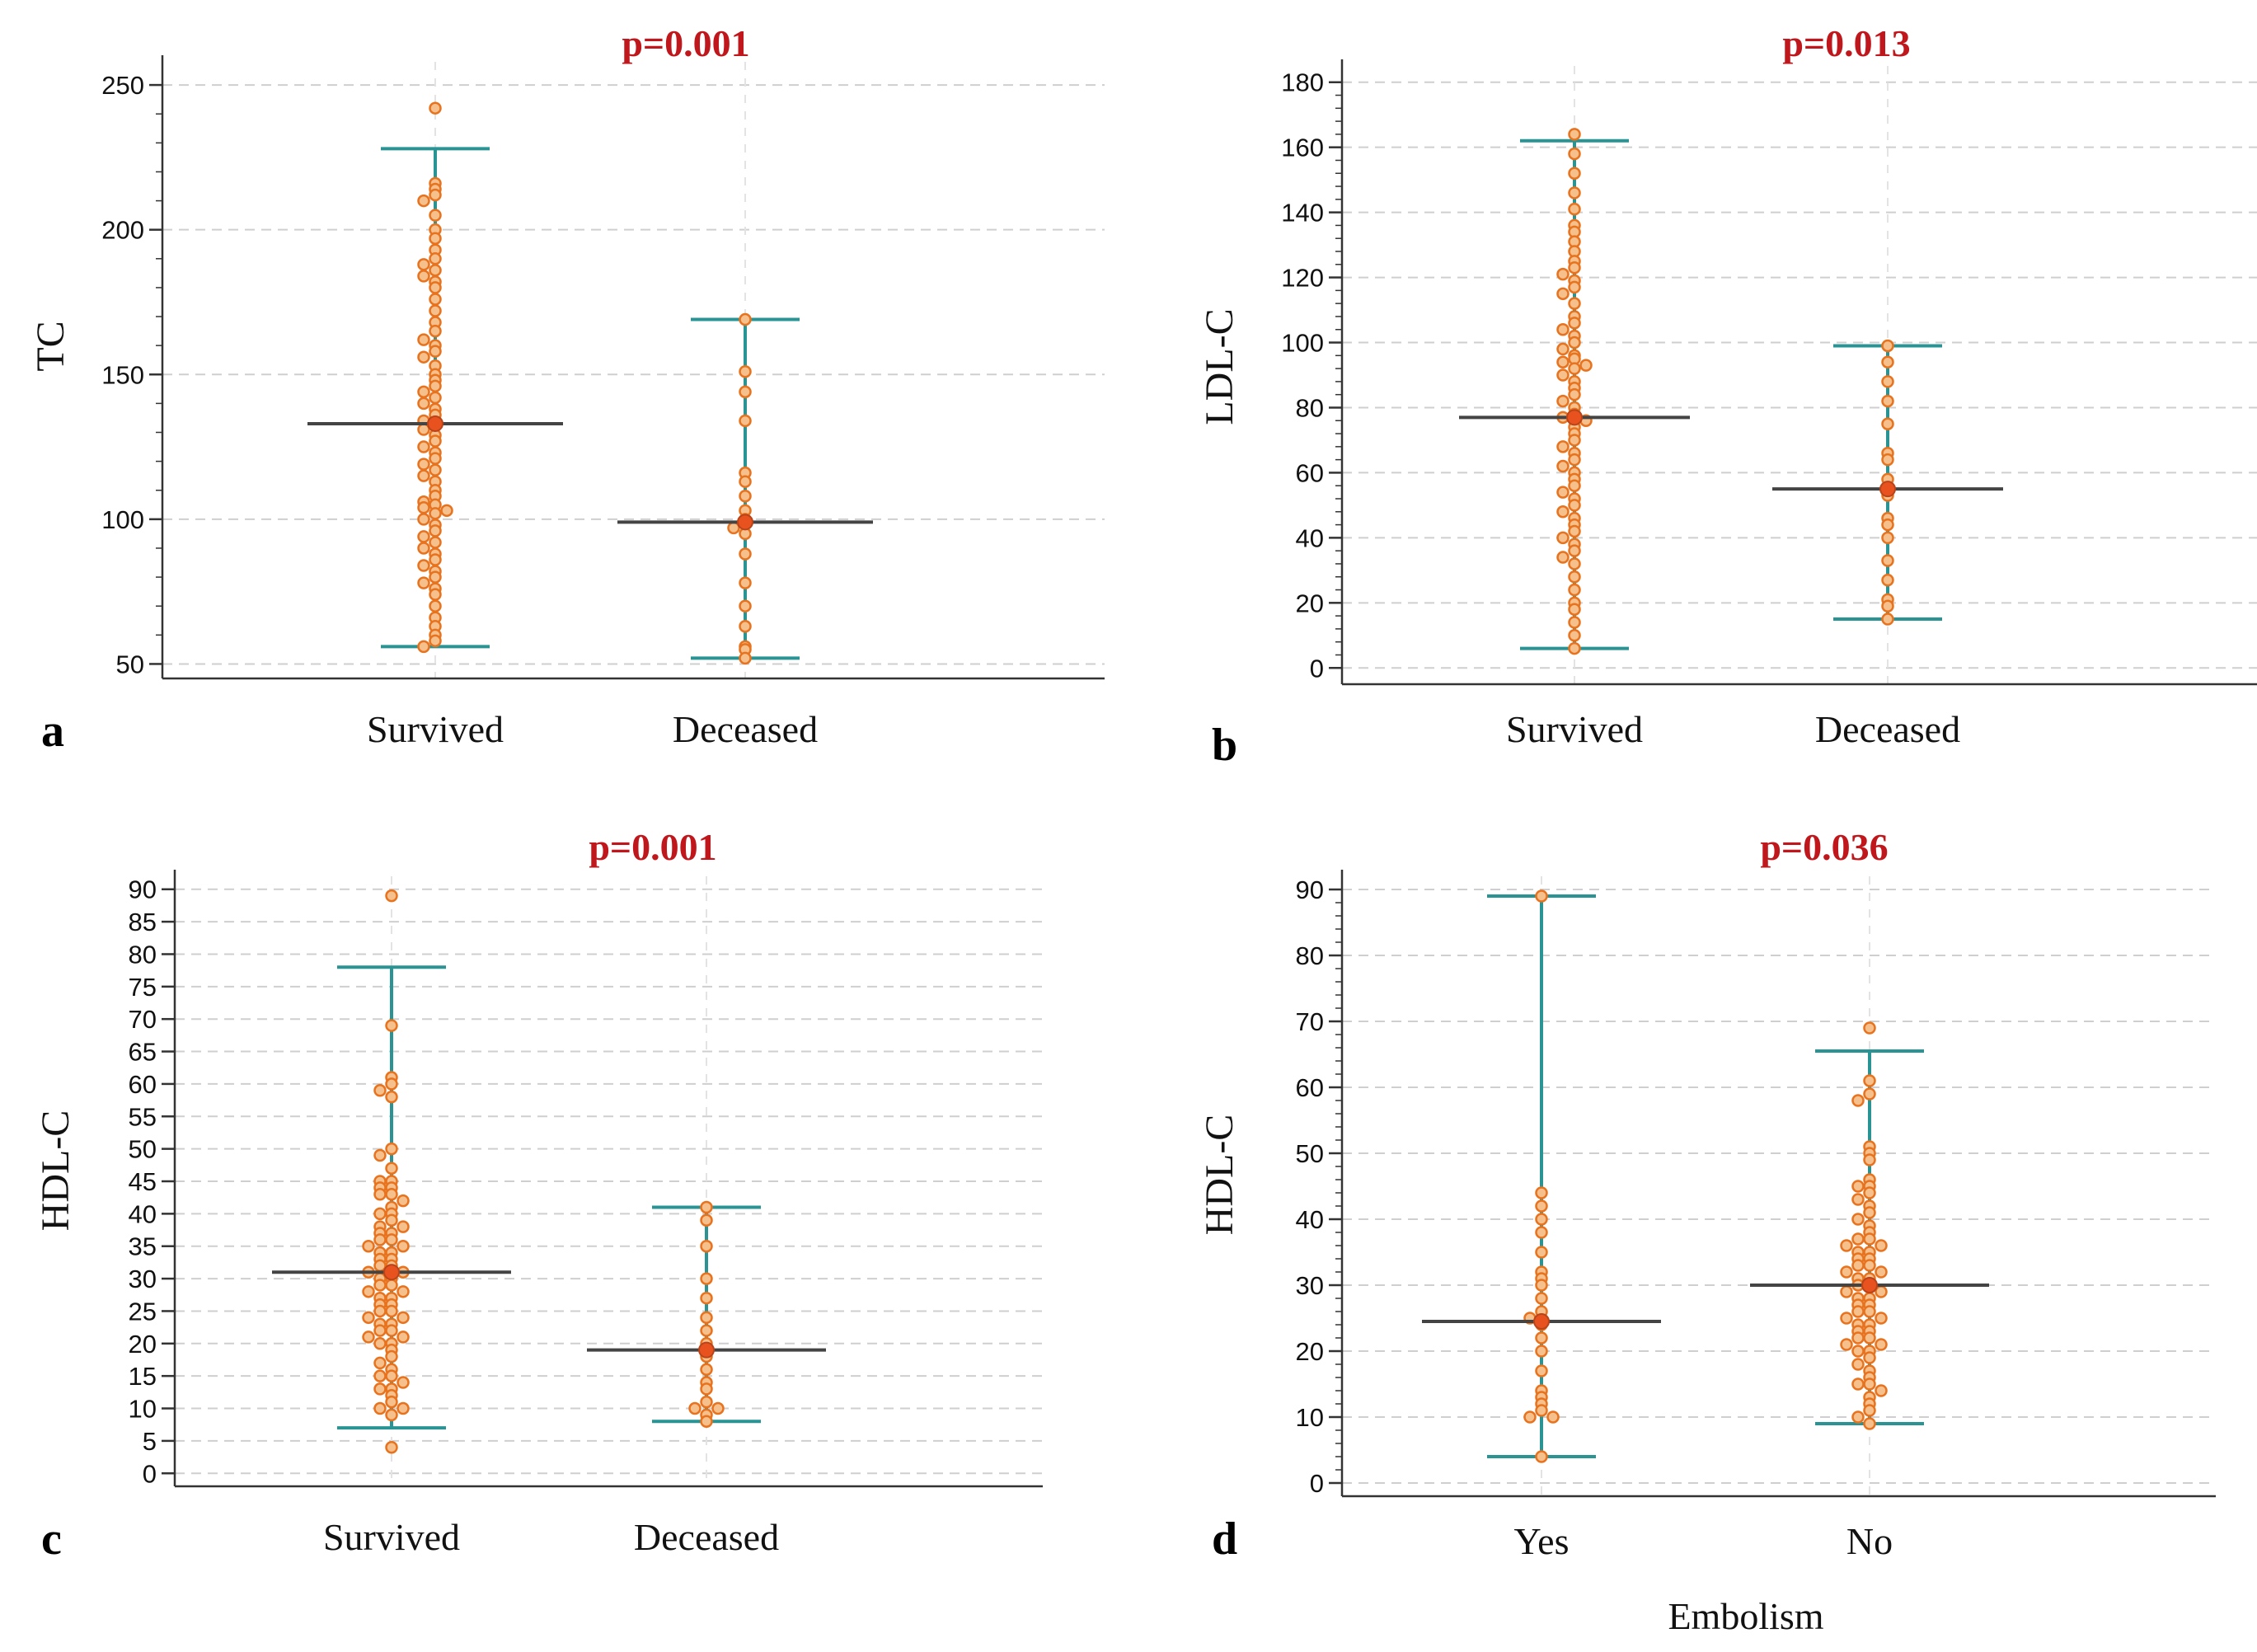 The width and height of the screenshot is (2257, 1652). I want to click on pvalue-label: p=0.001, so click(685, 43).